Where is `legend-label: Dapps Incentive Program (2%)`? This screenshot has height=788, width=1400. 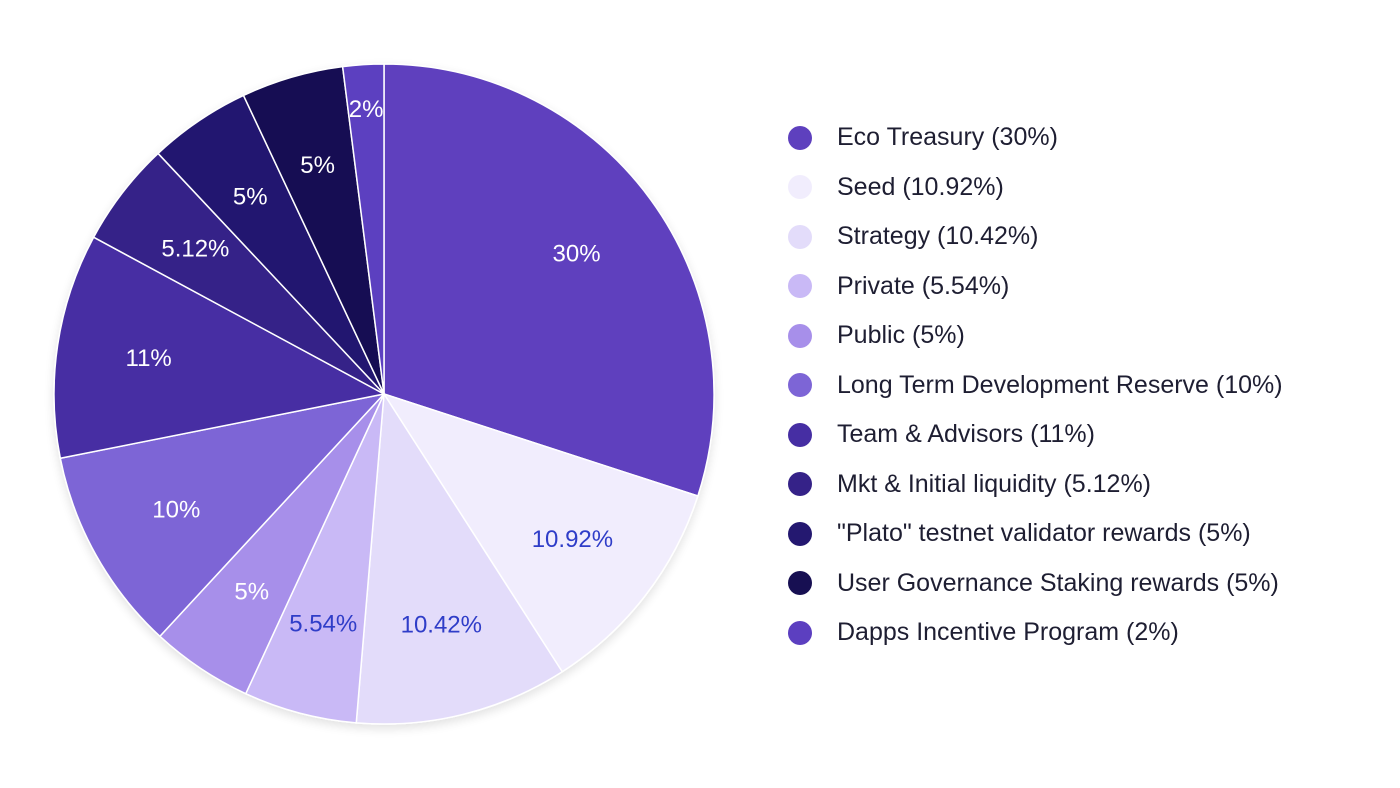 legend-label: Dapps Incentive Program (2%) is located at coordinates (1008, 632).